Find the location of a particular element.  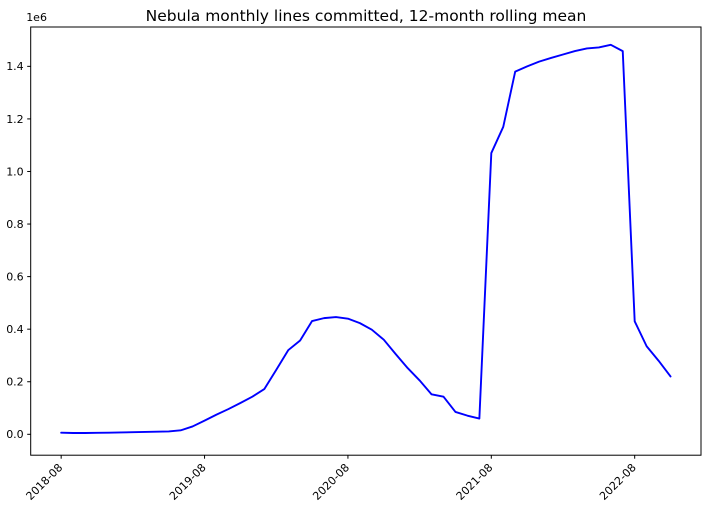

x-tick-label: 2021-08 is located at coordinates (475, 482).